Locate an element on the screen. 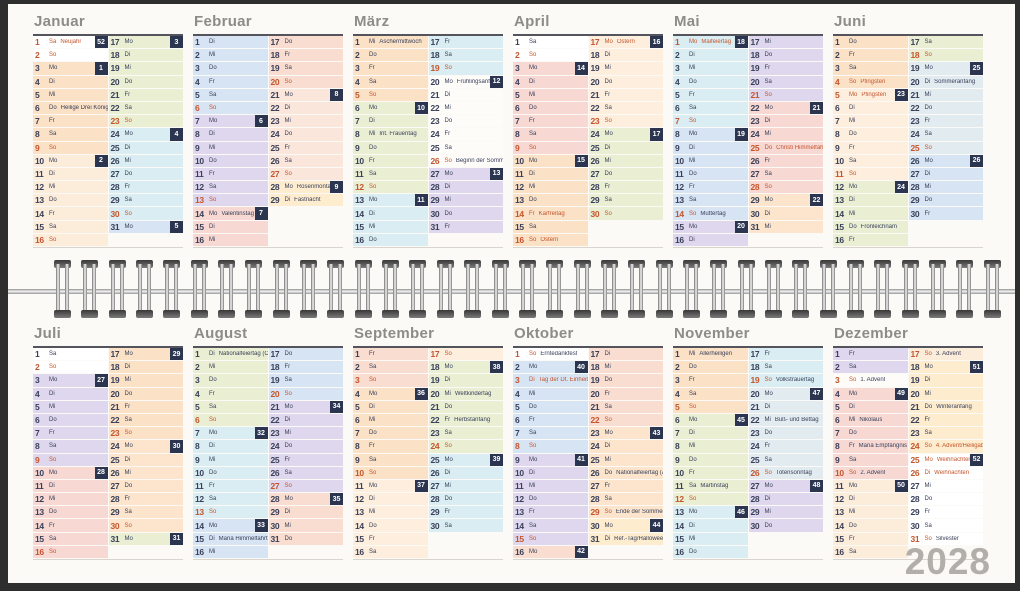 The image size is (1020, 591). week-number-badge: 14 is located at coordinates (581, 68).